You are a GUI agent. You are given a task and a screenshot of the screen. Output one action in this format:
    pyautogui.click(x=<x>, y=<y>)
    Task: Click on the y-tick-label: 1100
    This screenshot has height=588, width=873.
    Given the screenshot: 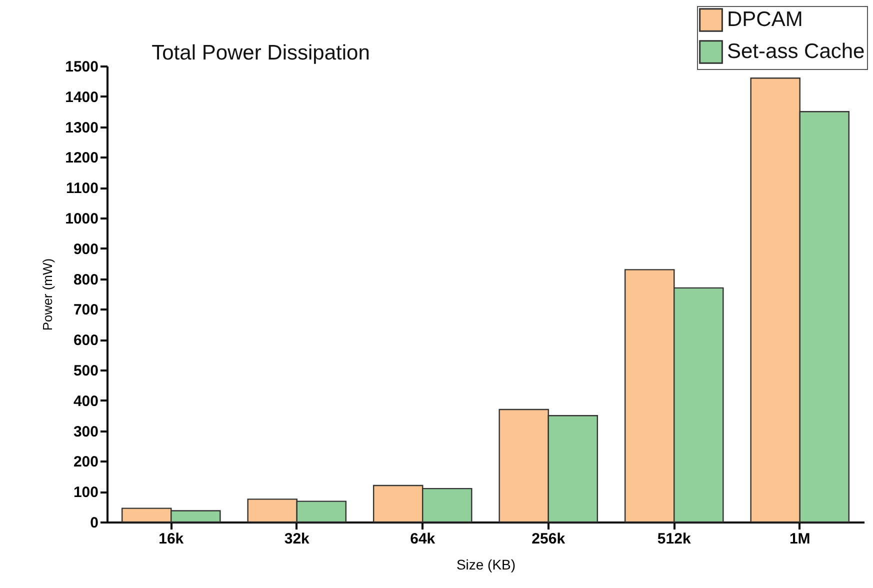 What is the action you would take?
    pyautogui.click(x=82, y=189)
    